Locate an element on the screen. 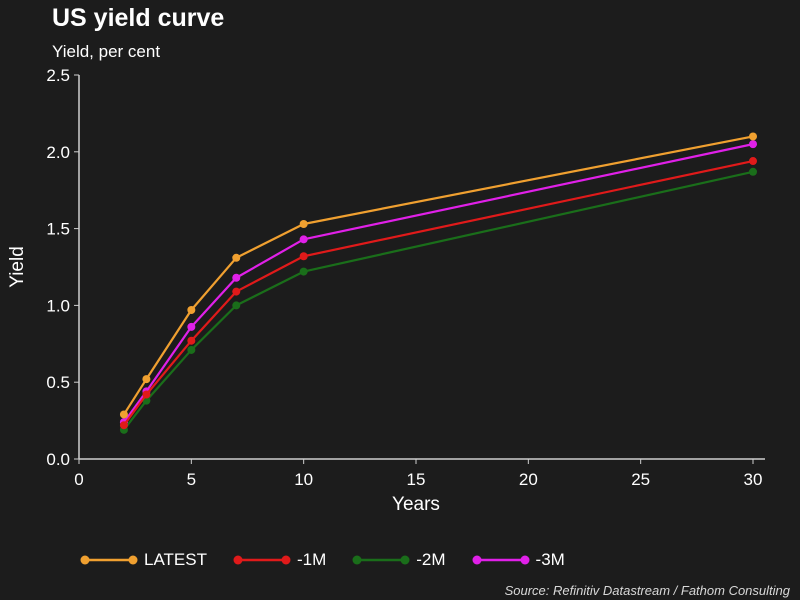 The width and height of the screenshot is (800, 600). y-axis-label: Yield is located at coordinates (17, 267).